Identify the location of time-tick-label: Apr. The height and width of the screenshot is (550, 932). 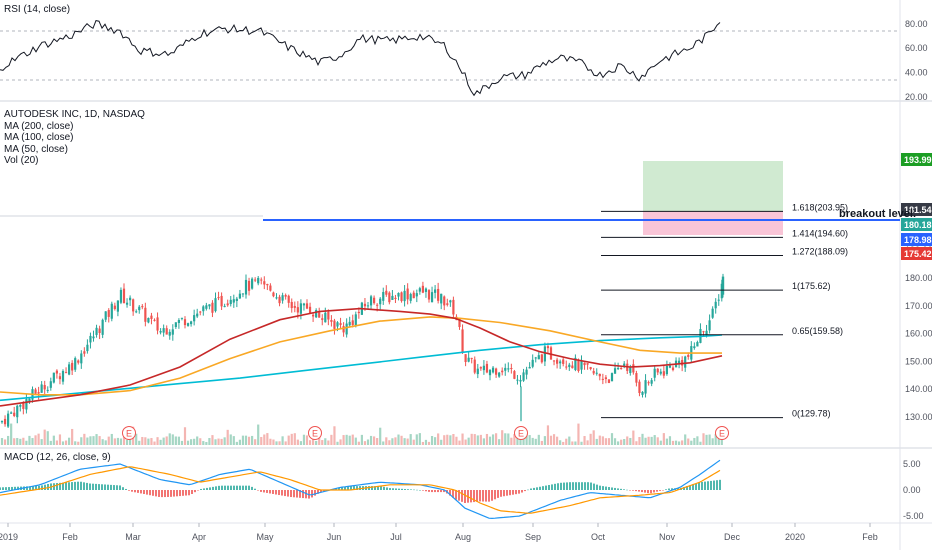
(199, 537).